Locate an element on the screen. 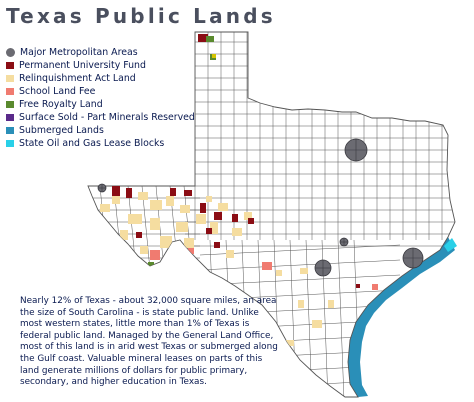 This screenshot has height=402, width=474. legend-label: School Land Fee is located at coordinates (57, 91).